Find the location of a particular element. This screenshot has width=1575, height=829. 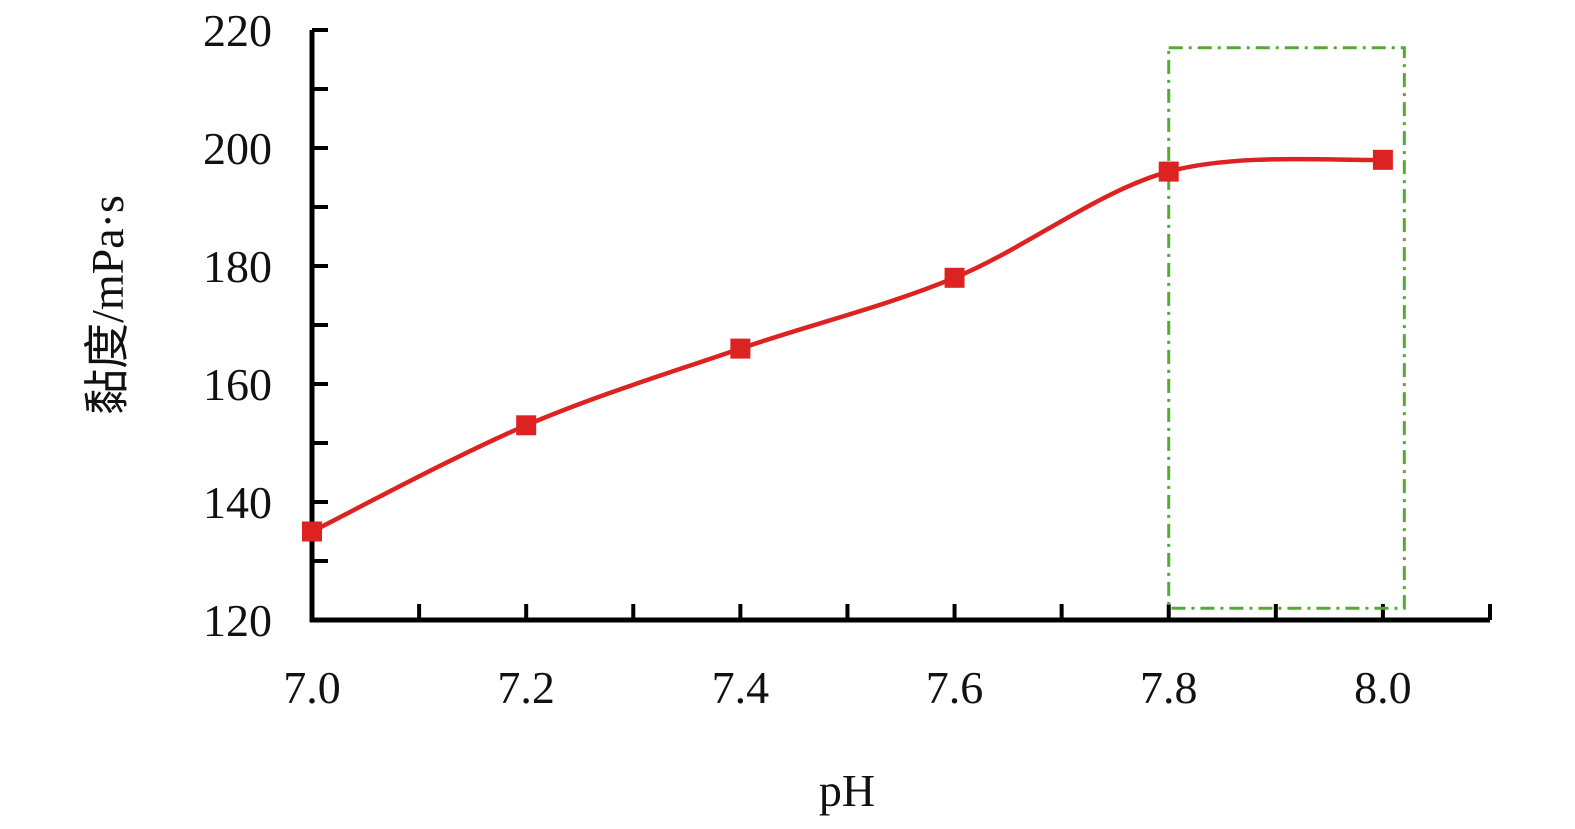

y-axis-title: 黏度/mPa·s is located at coordinates (107, 305).